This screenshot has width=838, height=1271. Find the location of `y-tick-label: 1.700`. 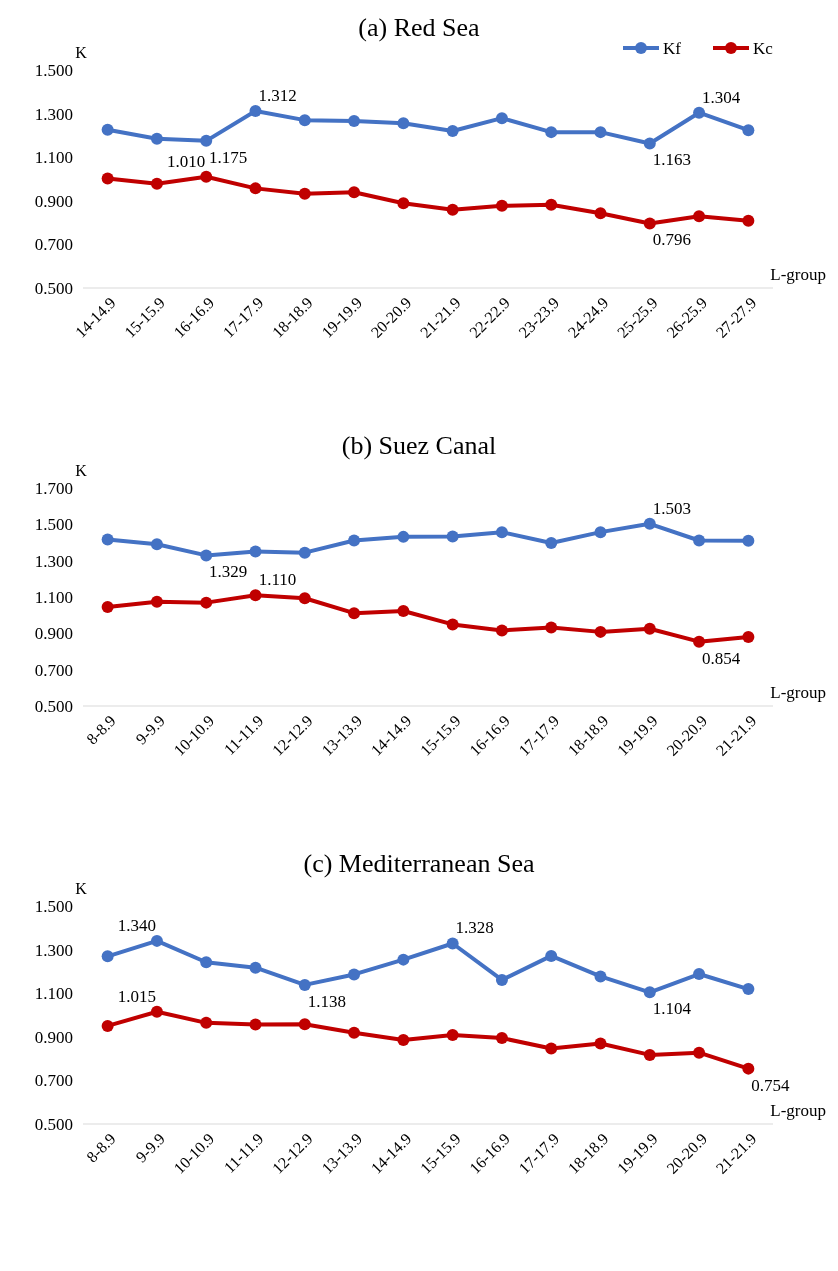

y-tick-label: 1.700 is located at coordinates (53, 488).